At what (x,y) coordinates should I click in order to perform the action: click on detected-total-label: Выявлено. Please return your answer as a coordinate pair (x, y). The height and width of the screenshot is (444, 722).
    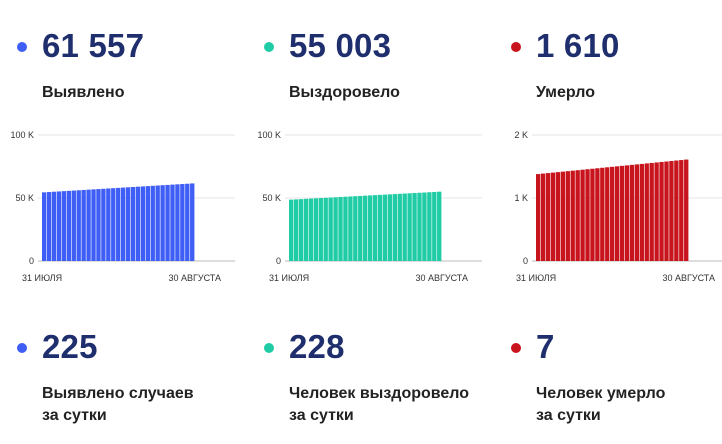
    Looking at the image, I should click on (83, 92).